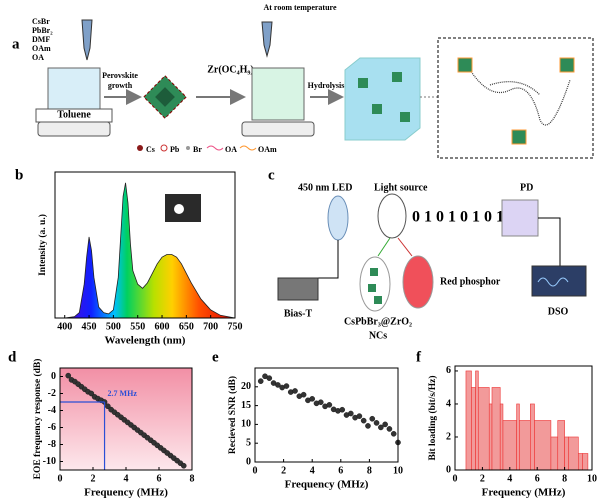 The image size is (600, 504). Describe the element at coordinates (432, 418) in the screenshot. I see `y-axis-title: Bit loading (bit/s/Hz)` at that location.